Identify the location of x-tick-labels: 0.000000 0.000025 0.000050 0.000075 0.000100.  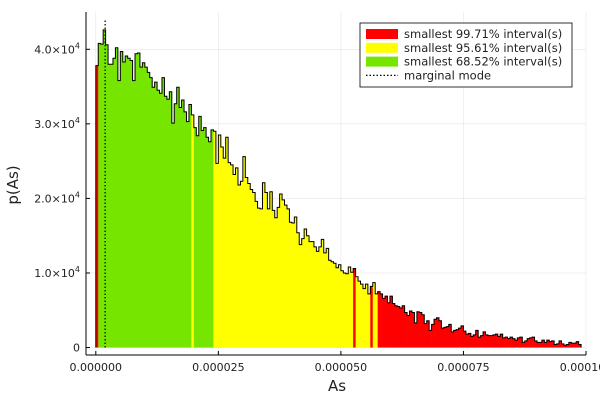
(335, 367).